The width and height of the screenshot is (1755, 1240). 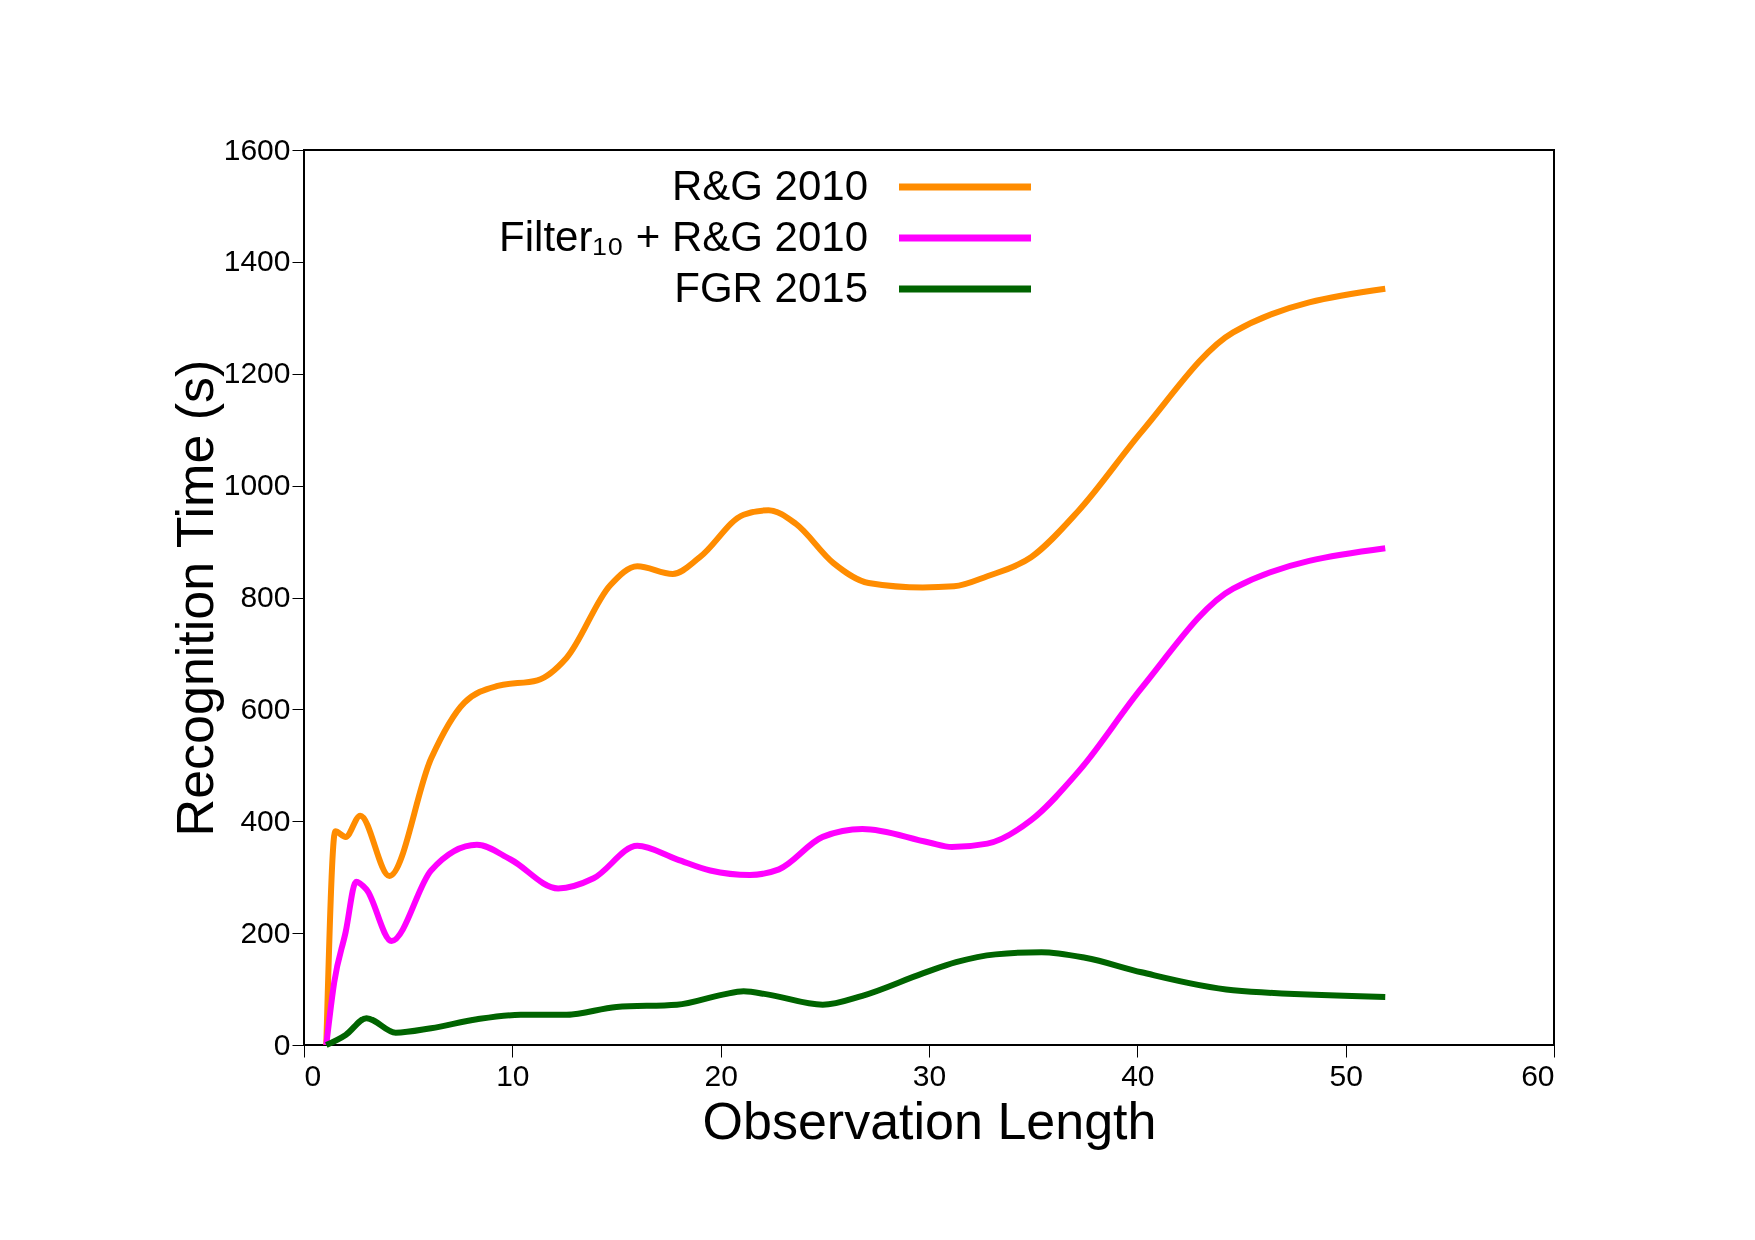 I want to click on x-tick-label: 60, so click(x=1538, y=1075).